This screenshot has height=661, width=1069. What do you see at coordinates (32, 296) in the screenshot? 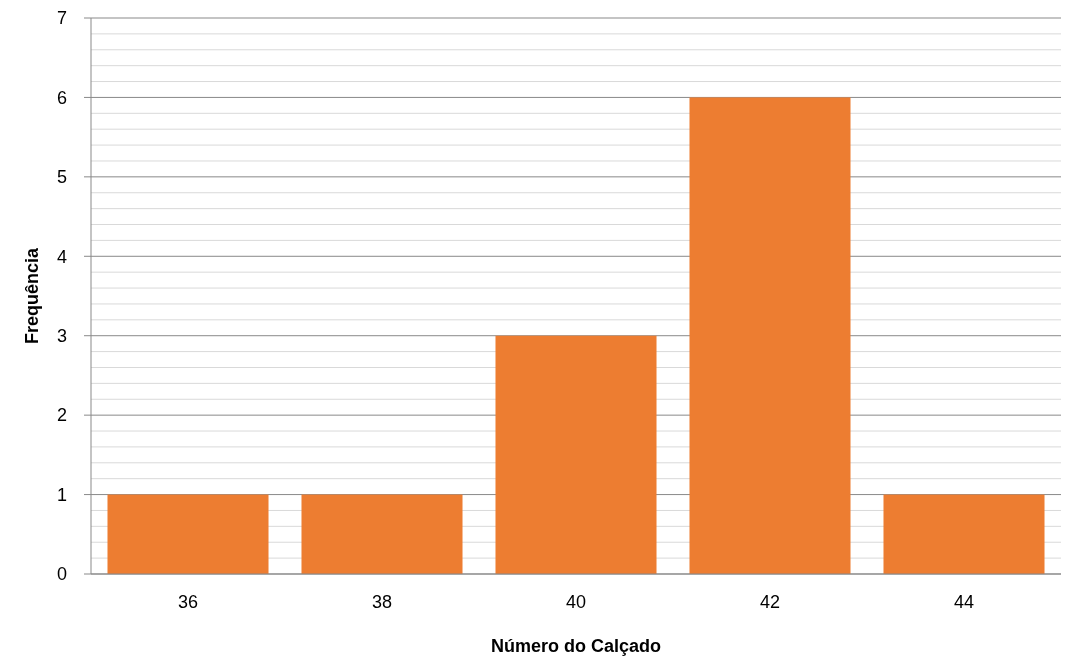
I see `y-axis-title: Frequência` at bounding box center [32, 296].